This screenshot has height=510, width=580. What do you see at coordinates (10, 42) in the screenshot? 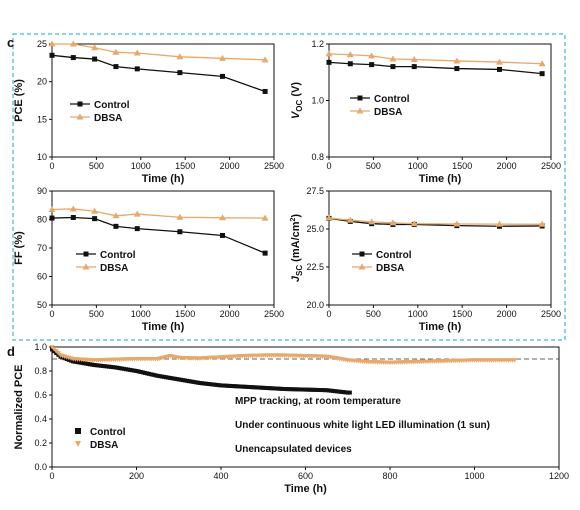
I see `panel-c-letter: c` at bounding box center [10, 42].